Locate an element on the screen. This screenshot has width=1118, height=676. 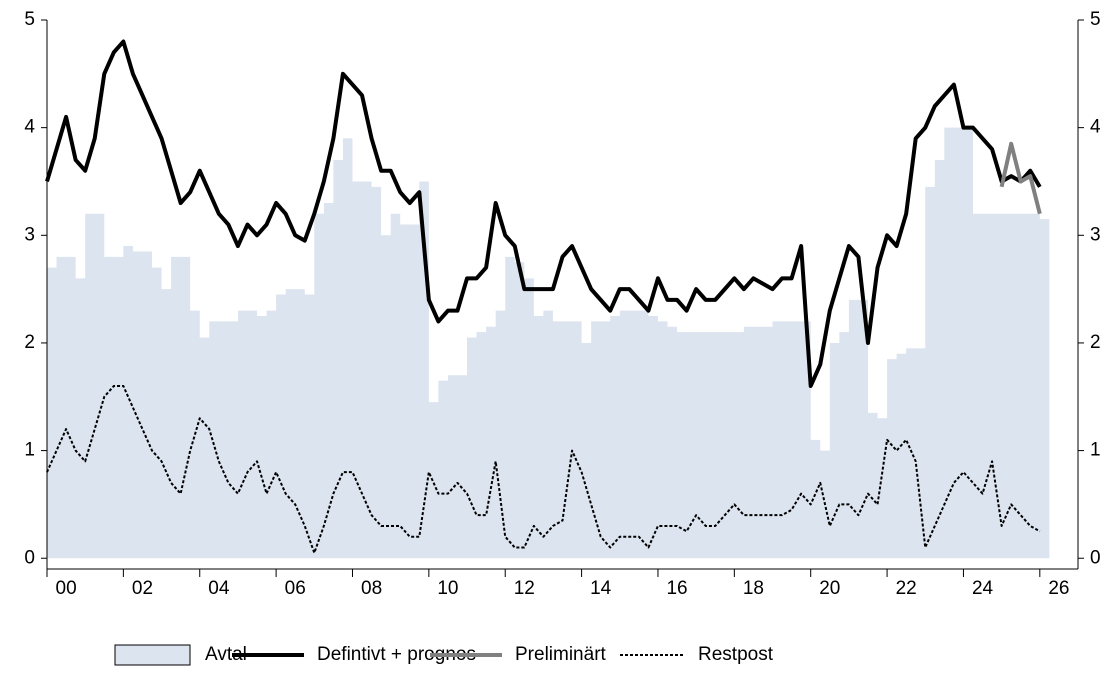
x-tick-label: 04 is located at coordinates (219, 588).